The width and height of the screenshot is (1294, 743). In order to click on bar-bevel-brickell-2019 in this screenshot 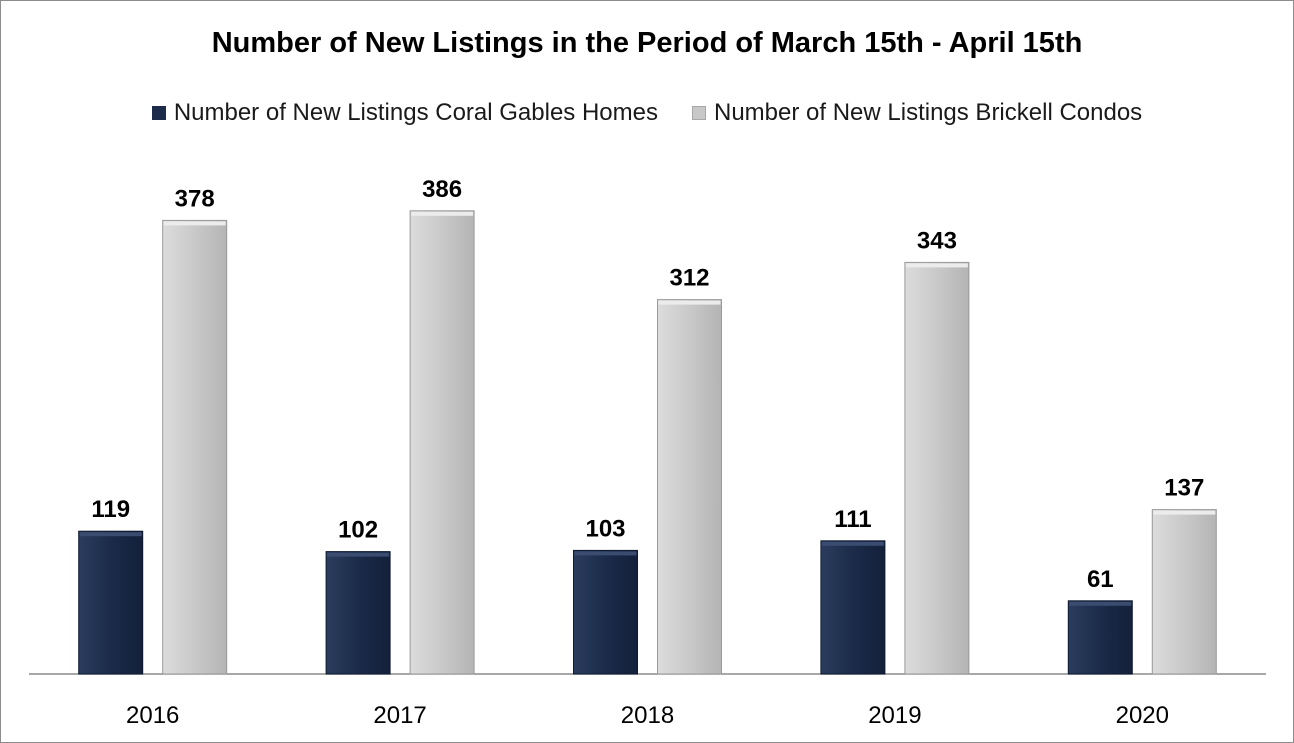, I will do `click(936, 265)`.